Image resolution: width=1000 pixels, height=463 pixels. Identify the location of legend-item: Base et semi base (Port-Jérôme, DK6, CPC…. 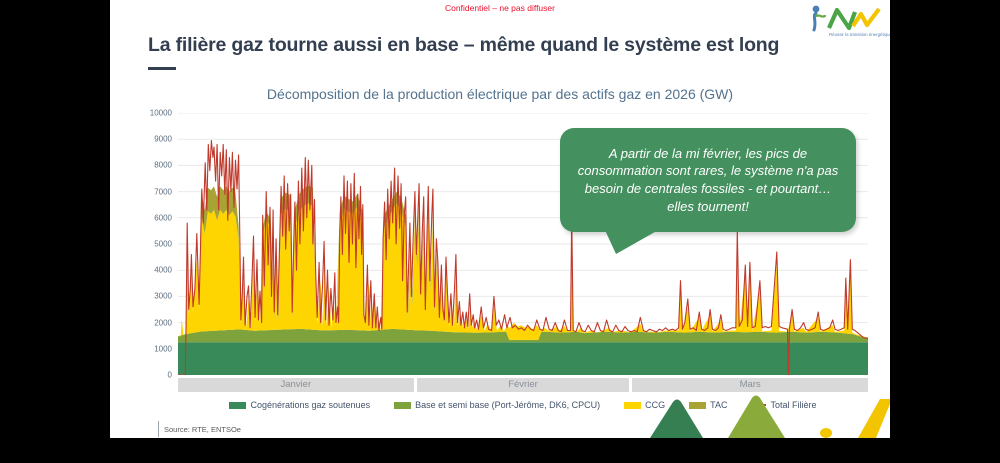
(497, 405).